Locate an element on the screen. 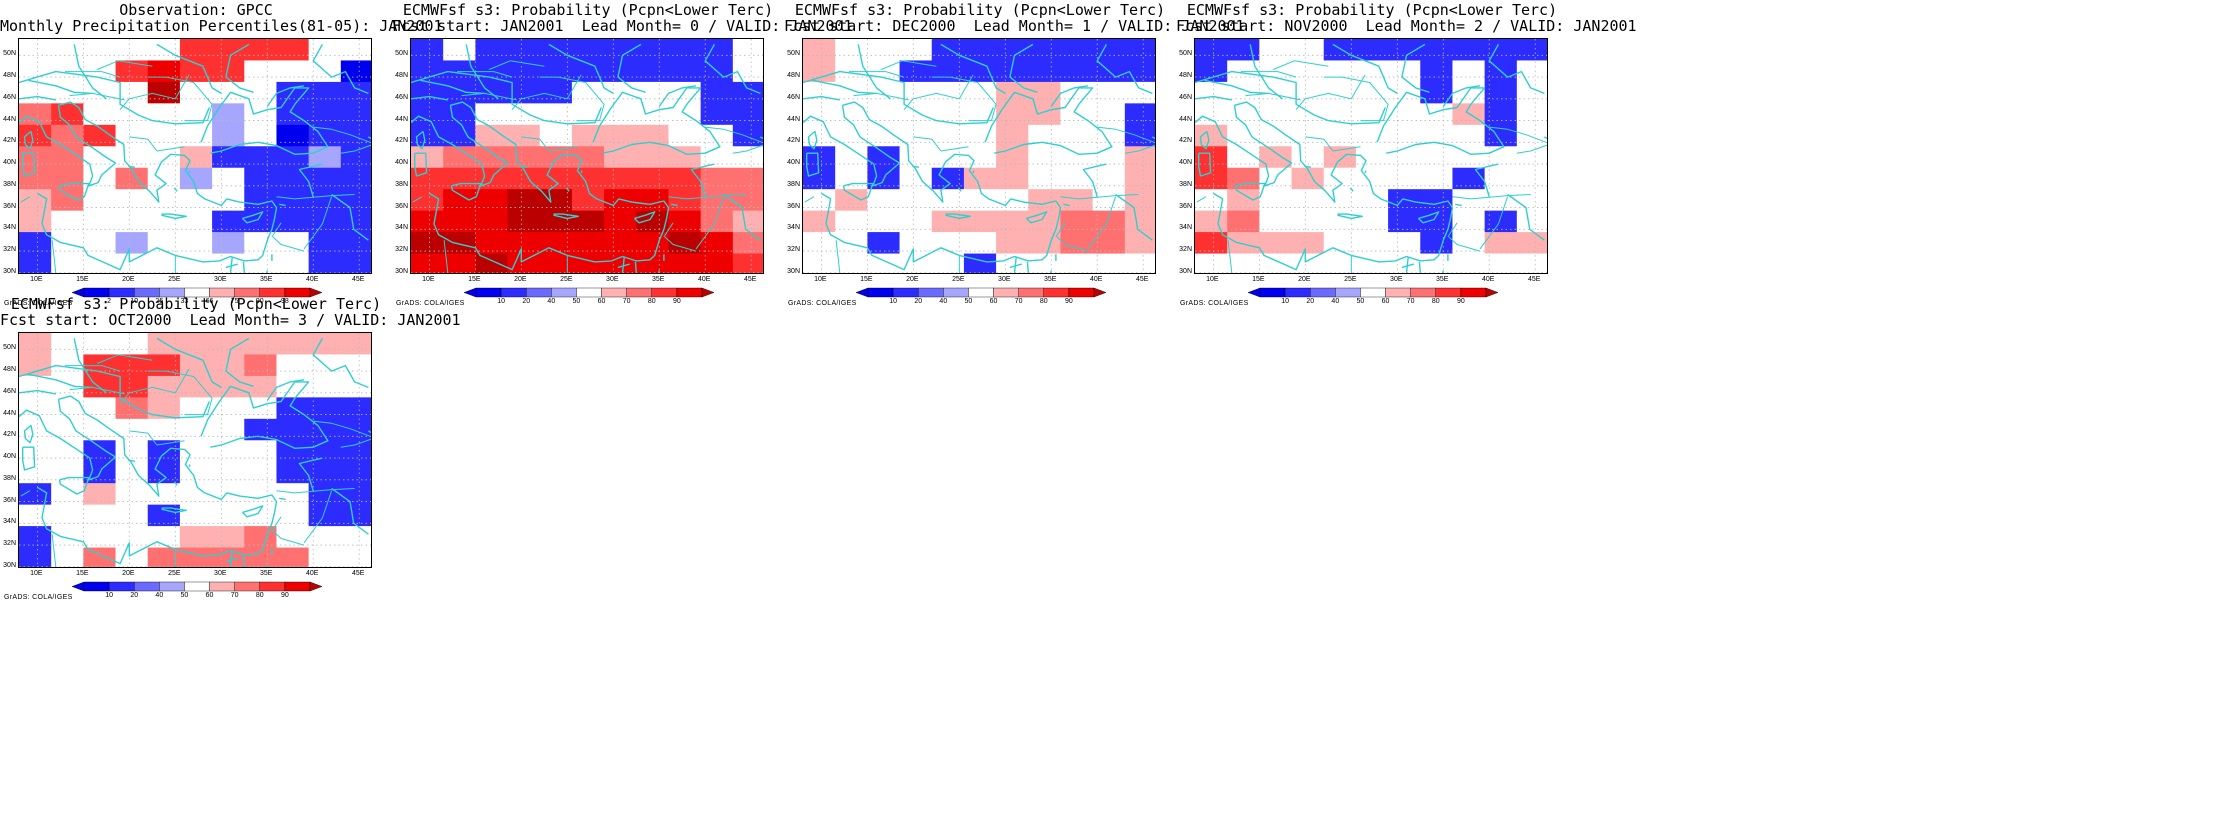 The height and width of the screenshot is (840, 2240). colorbar-label: 10 is located at coordinates (501, 301).